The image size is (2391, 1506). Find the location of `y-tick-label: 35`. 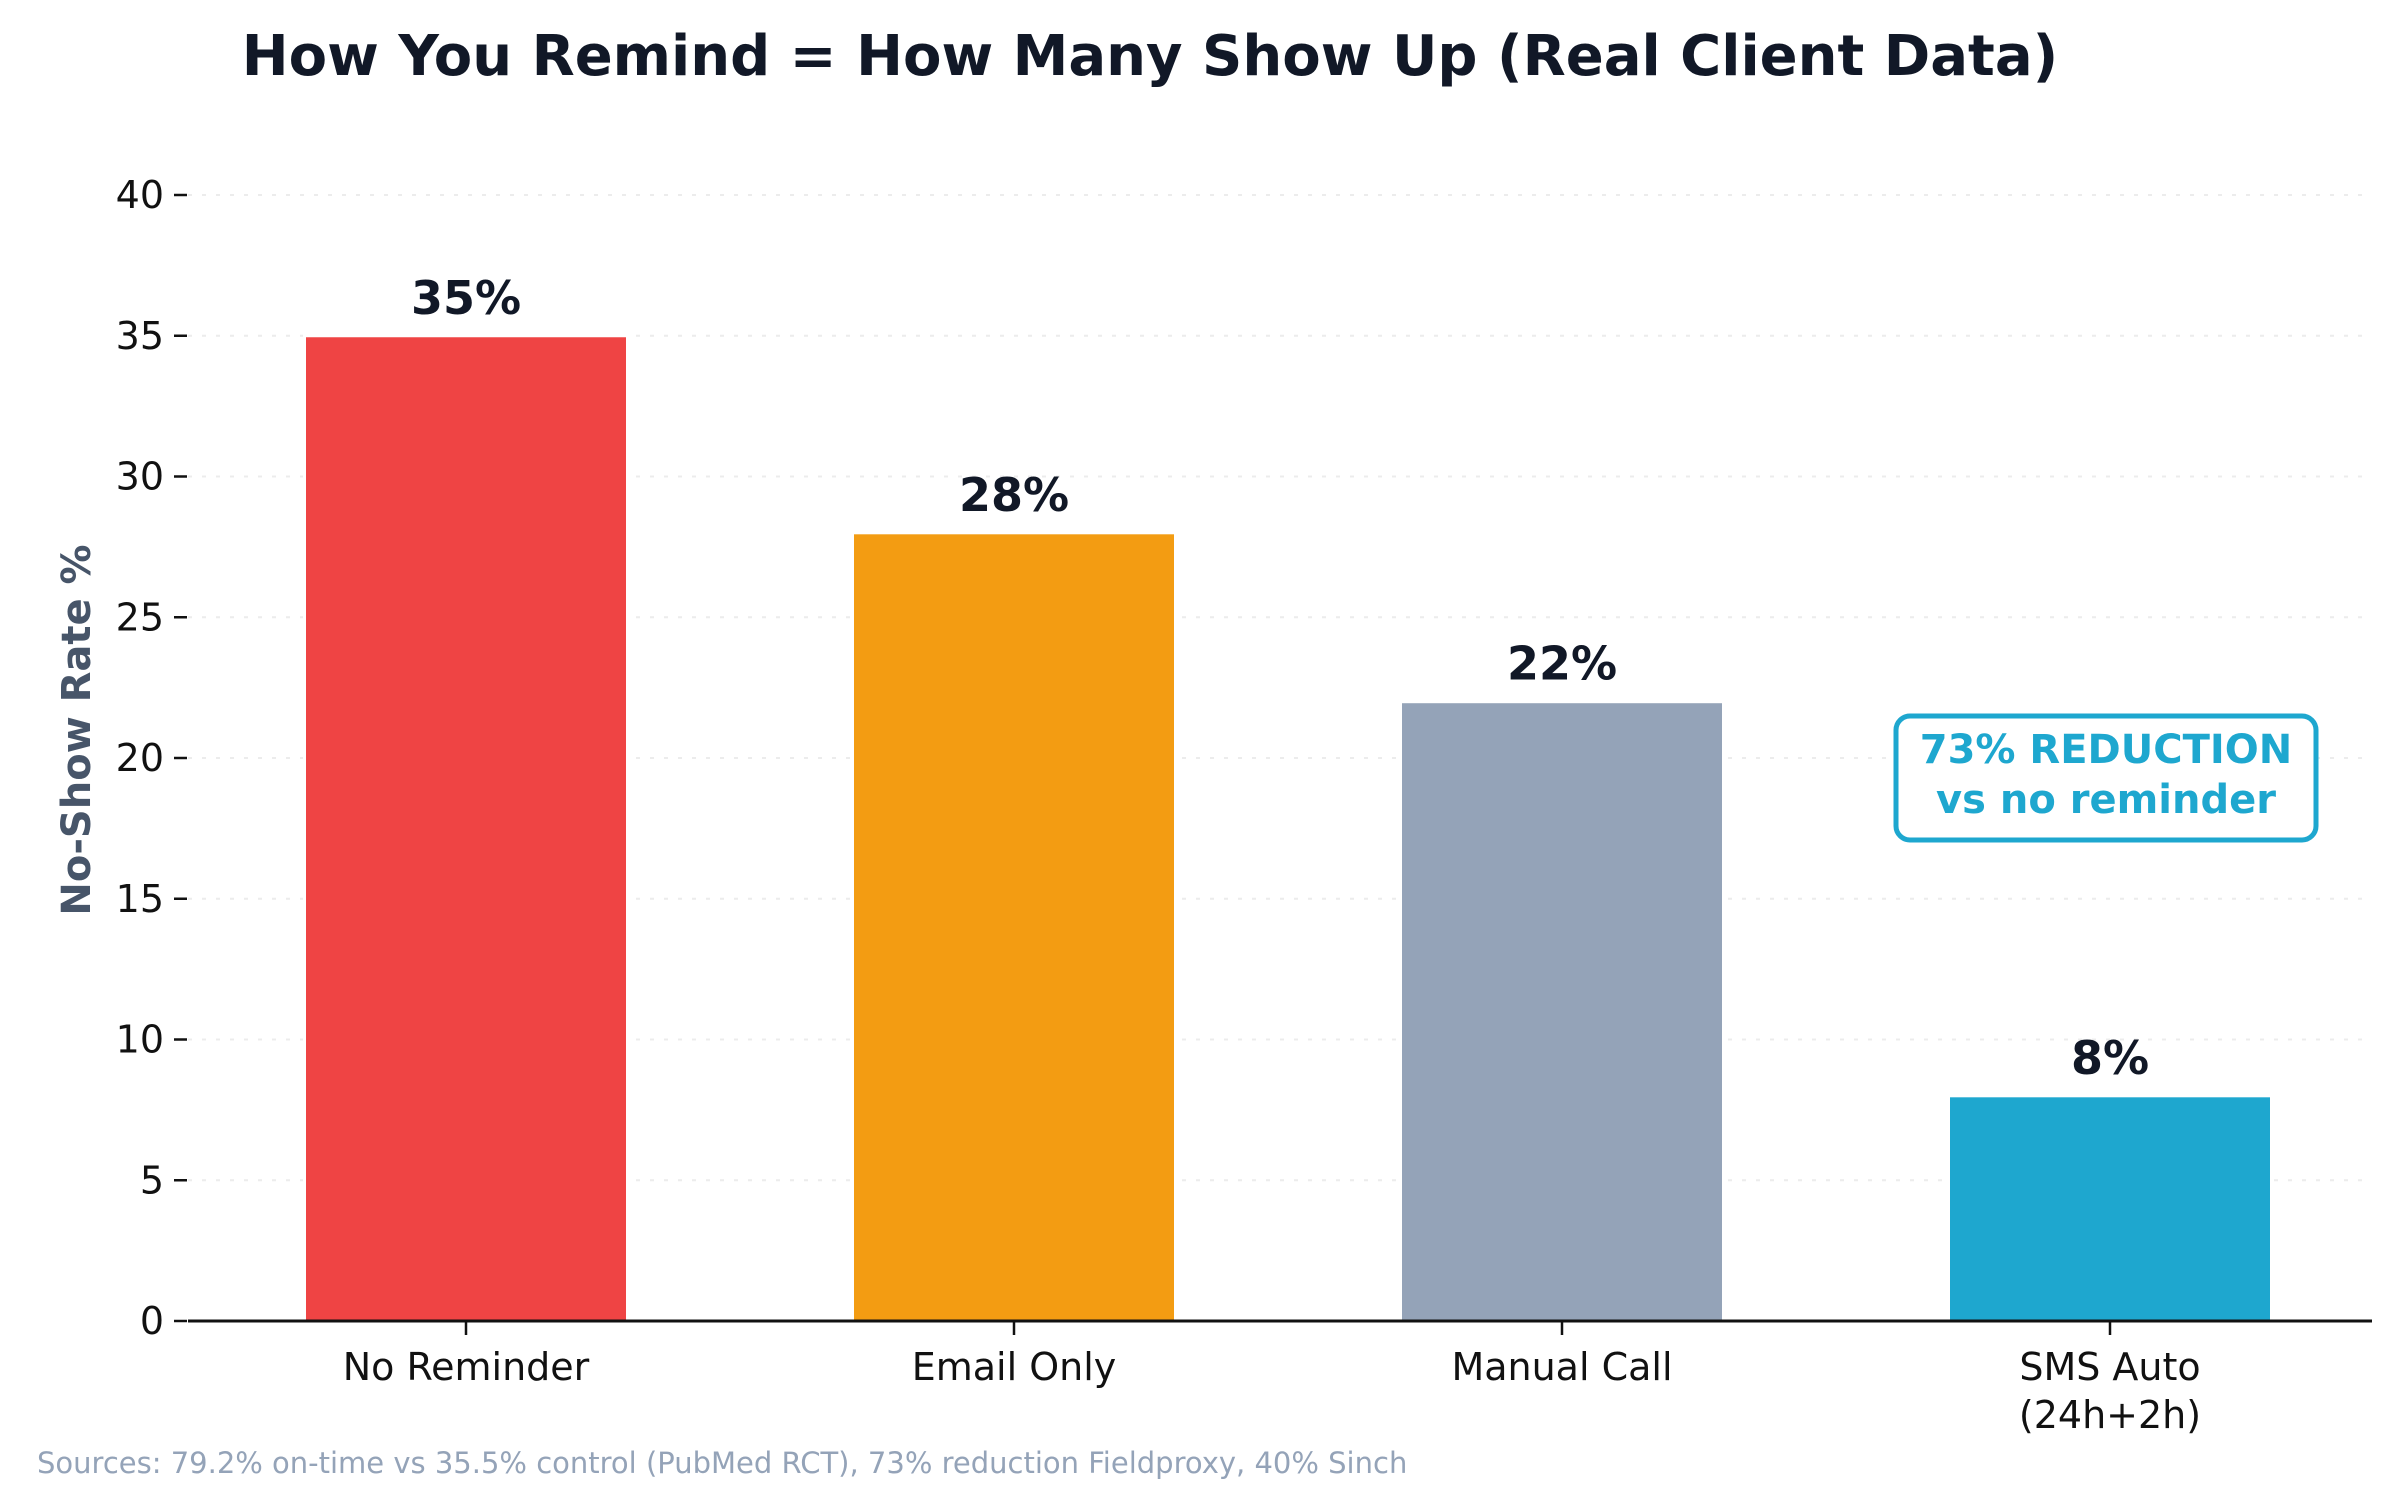

y-tick-label: 35 is located at coordinates (140, 336).